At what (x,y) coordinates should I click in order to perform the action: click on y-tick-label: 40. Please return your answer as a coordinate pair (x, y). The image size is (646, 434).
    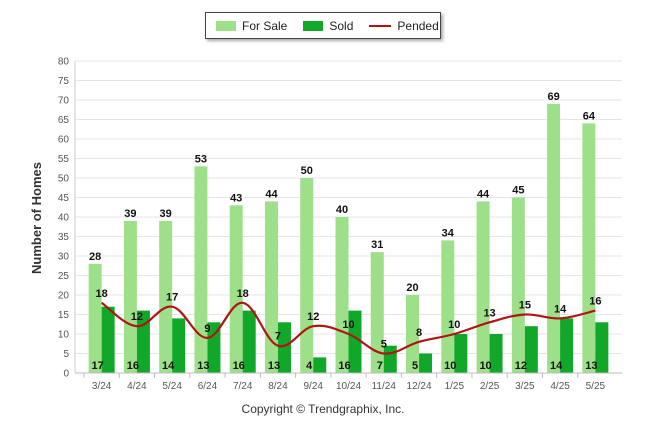
    Looking at the image, I should click on (64, 218).